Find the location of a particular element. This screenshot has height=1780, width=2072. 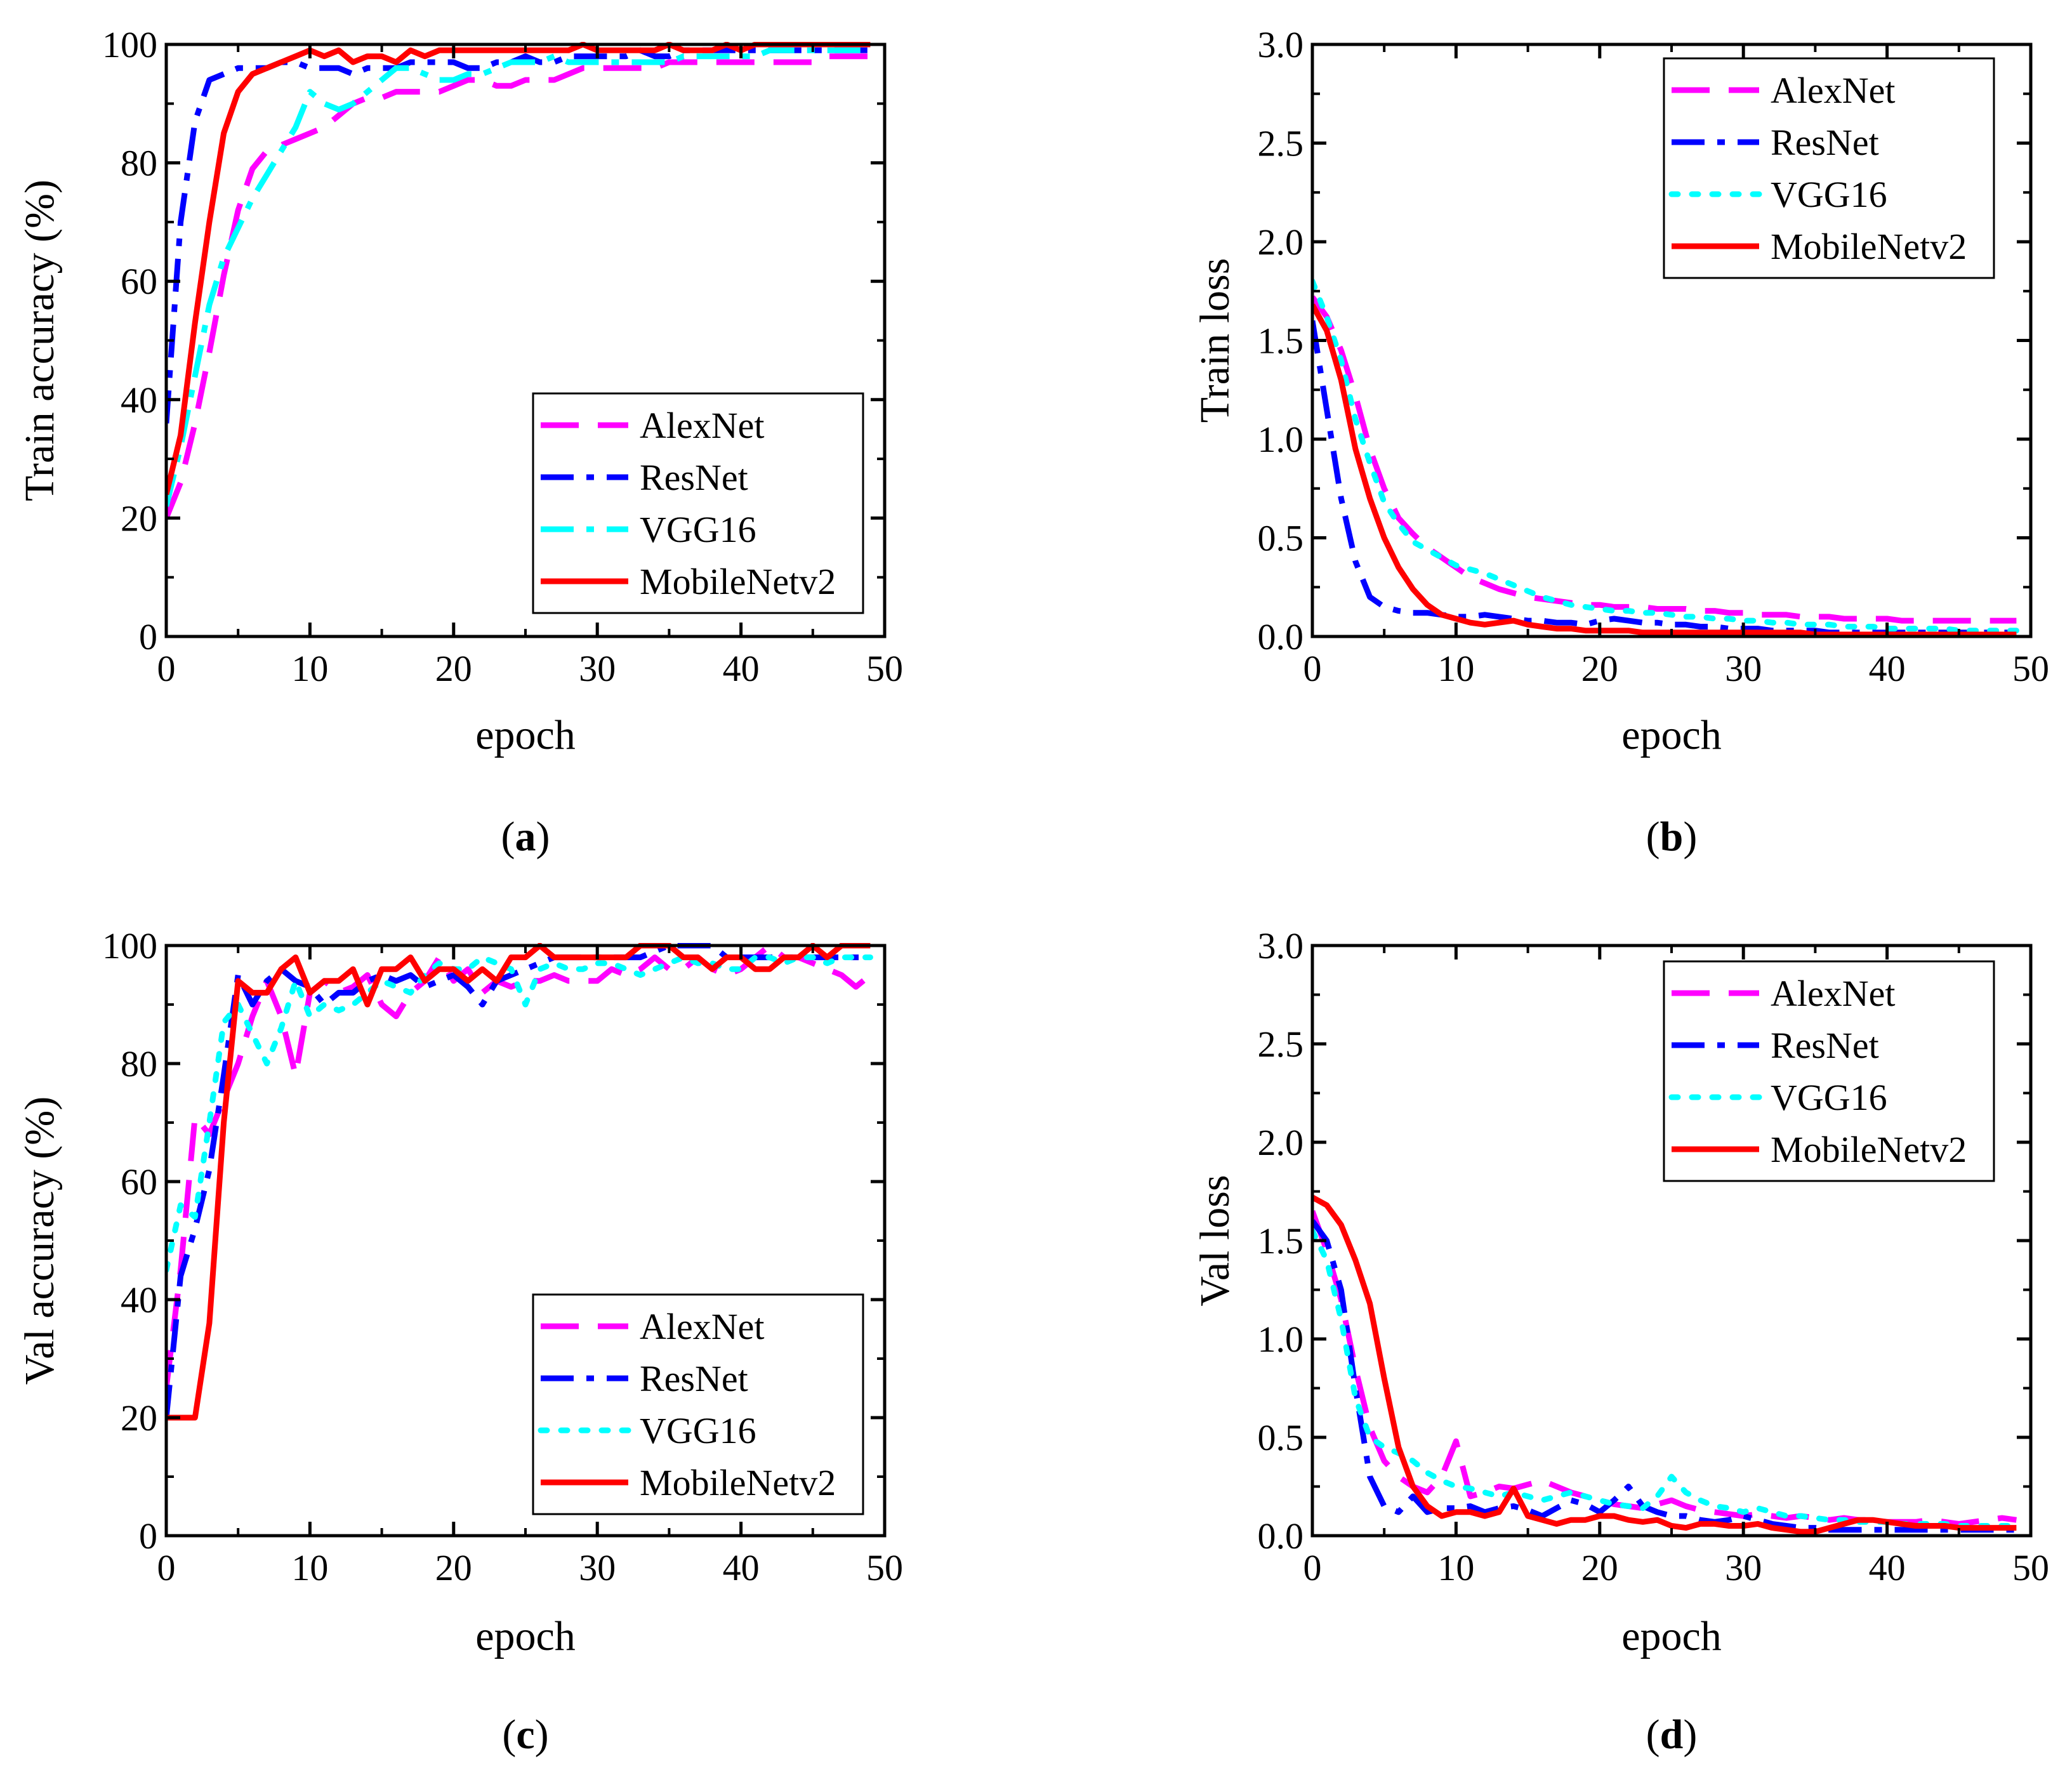

y-axis-title: Val loss is located at coordinates (1215, 1240).